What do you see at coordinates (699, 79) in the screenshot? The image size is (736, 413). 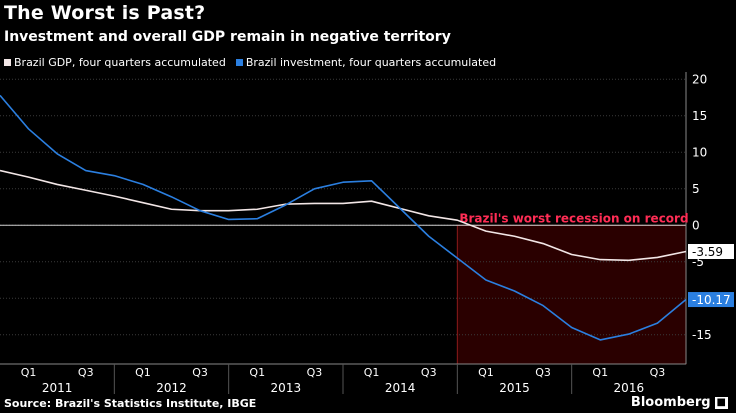 I see `y-tick-label: 20` at bounding box center [699, 79].